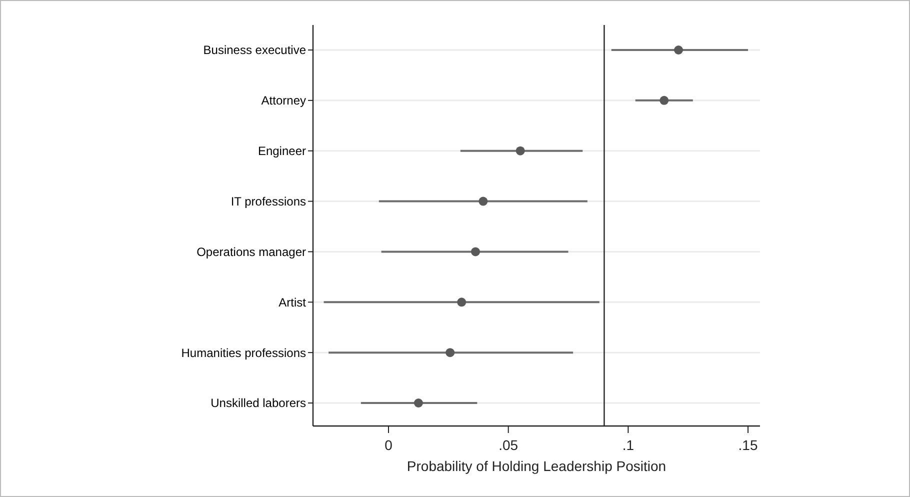  What do you see at coordinates (628, 445) in the screenshot?
I see `x-tick-label: .1` at bounding box center [628, 445].